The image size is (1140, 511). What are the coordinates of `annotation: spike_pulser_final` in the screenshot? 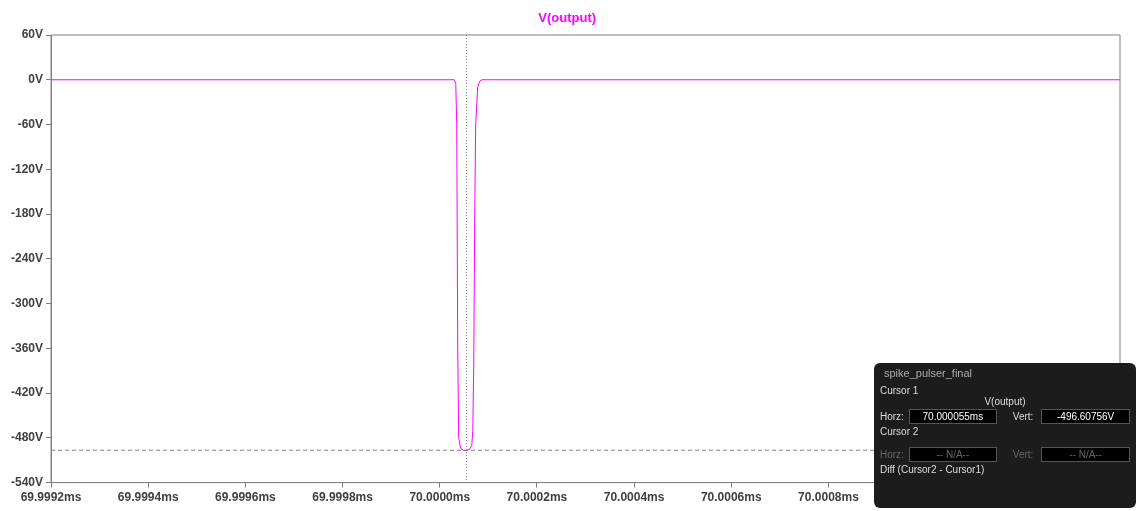 It's located at (928, 373).